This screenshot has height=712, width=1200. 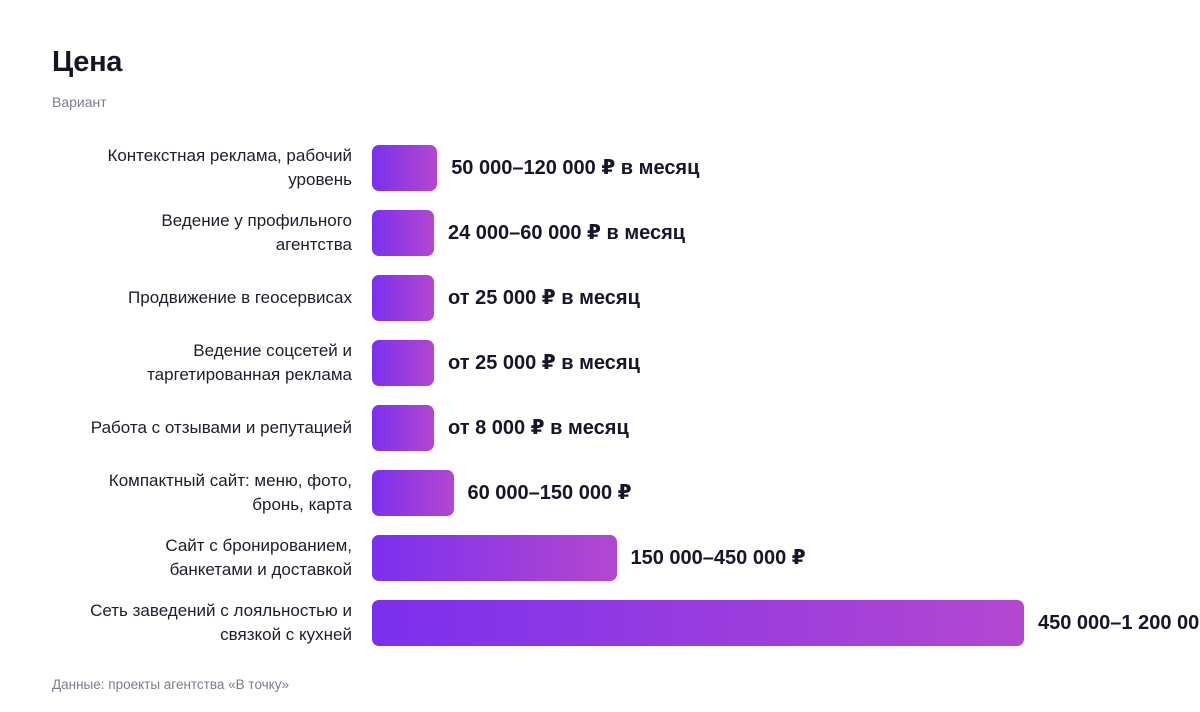 What do you see at coordinates (79, 102) in the screenshot?
I see `chart-subtitle: Вариант` at bounding box center [79, 102].